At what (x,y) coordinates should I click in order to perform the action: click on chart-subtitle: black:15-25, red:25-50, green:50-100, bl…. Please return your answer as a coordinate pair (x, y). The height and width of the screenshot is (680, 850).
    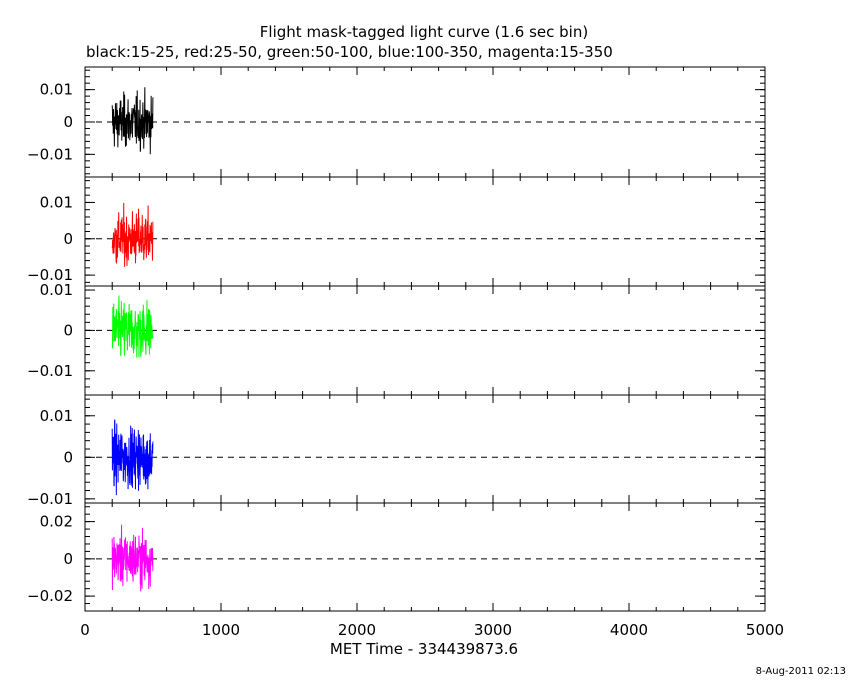
    Looking at the image, I should click on (349, 52).